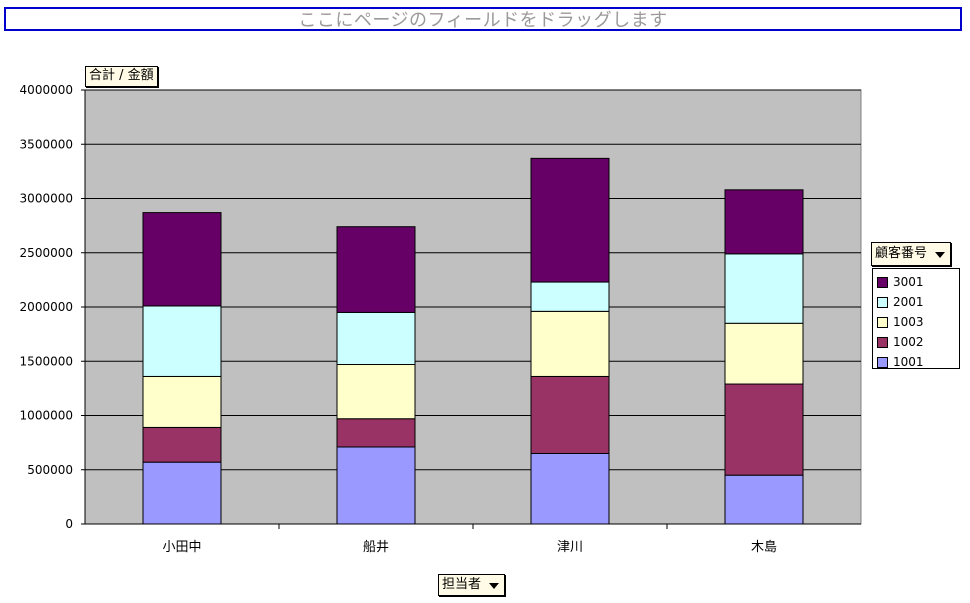  What do you see at coordinates (46, 90) in the screenshot?
I see `y-tick-label: 4000000` at bounding box center [46, 90].